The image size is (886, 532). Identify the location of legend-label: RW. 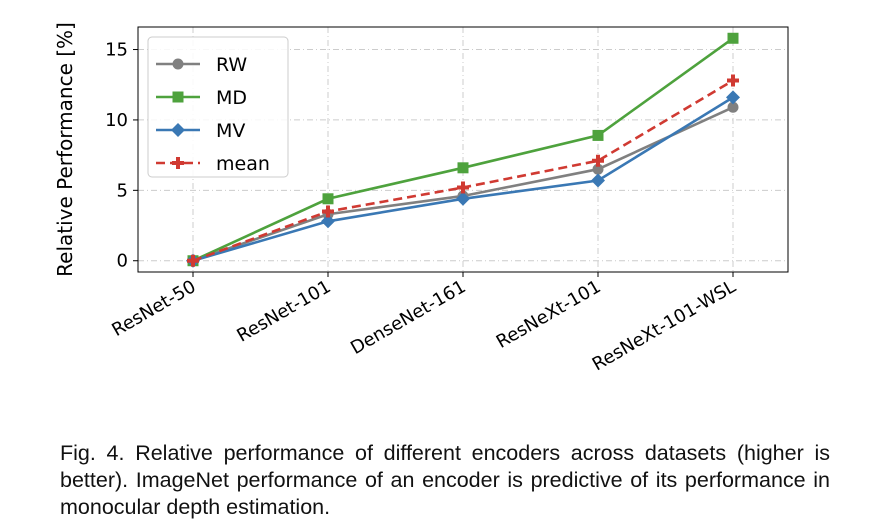
(231, 65).